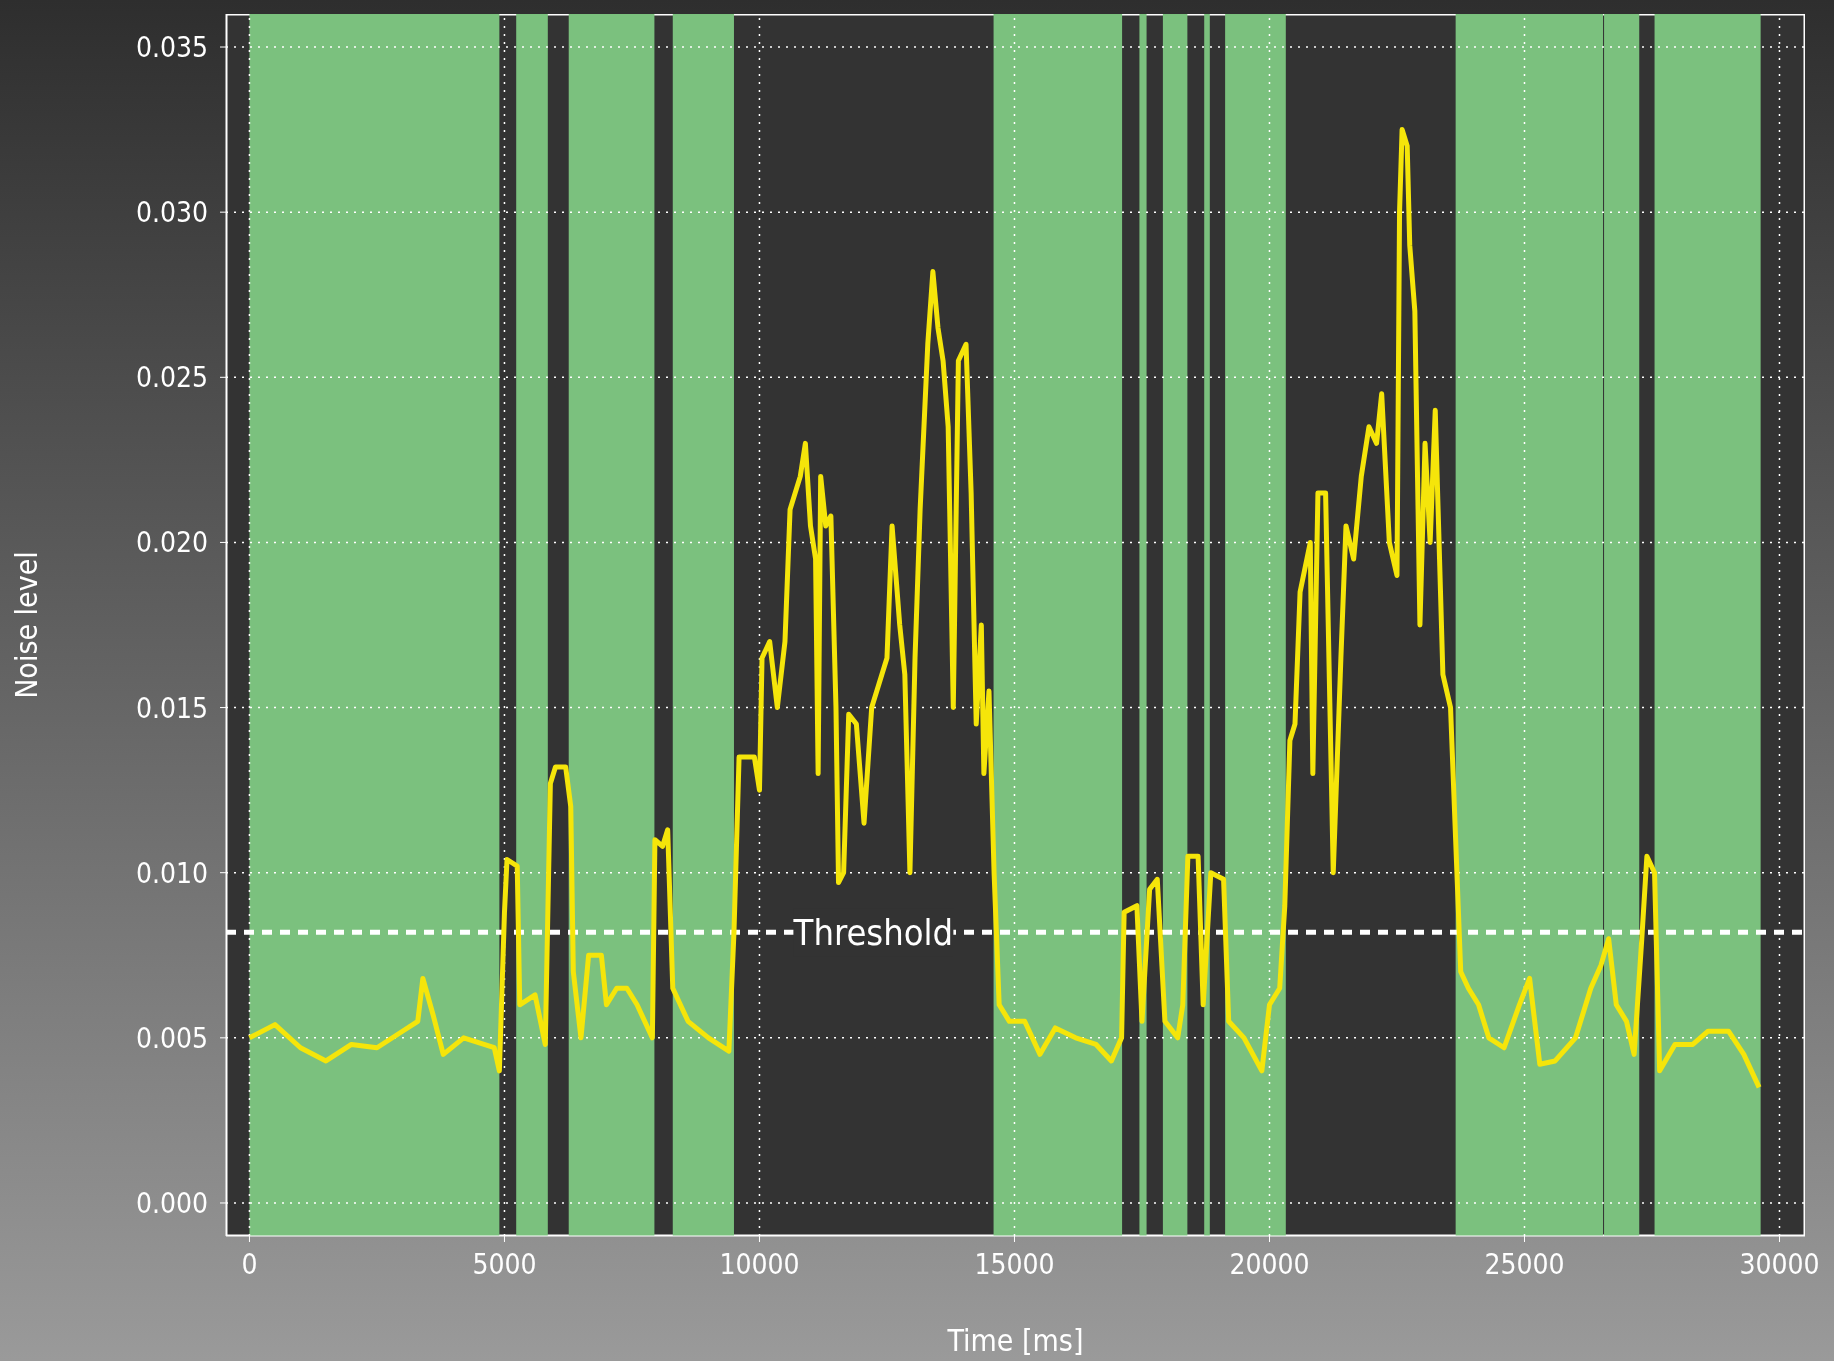  Describe the element at coordinates (873, 932) in the screenshot. I see `ref-line-label: Threshold` at that location.